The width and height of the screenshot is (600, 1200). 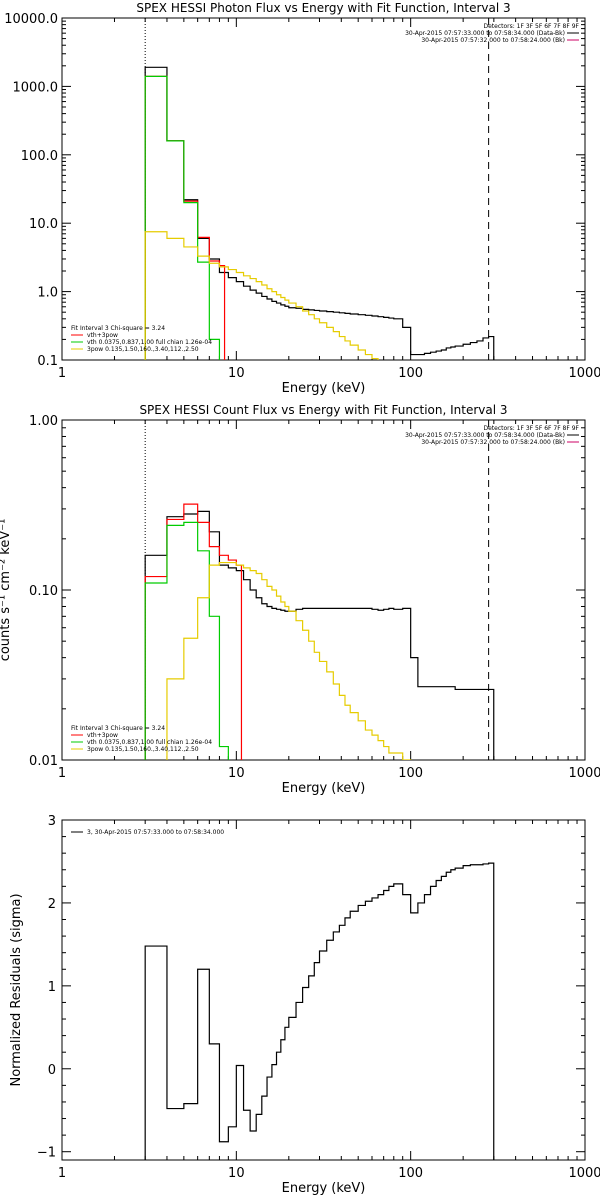 What do you see at coordinates (62, 1173) in the screenshot?
I see `panel3-x-tick-label: 1` at bounding box center [62, 1173].